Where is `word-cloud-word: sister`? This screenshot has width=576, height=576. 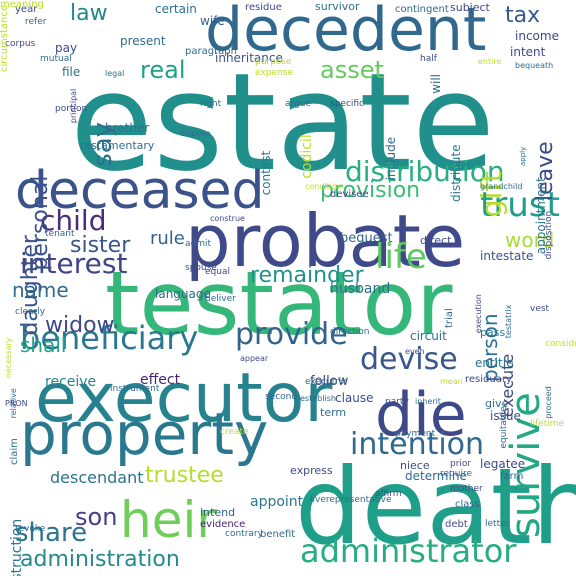
word-cloud-word: sister is located at coordinates (100, 245).